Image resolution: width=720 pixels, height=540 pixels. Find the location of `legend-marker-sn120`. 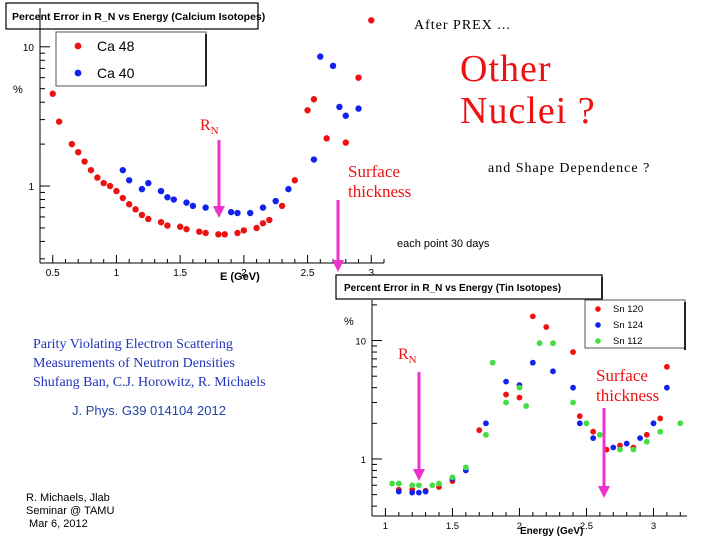

legend-marker-sn120 is located at coordinates (598, 309).